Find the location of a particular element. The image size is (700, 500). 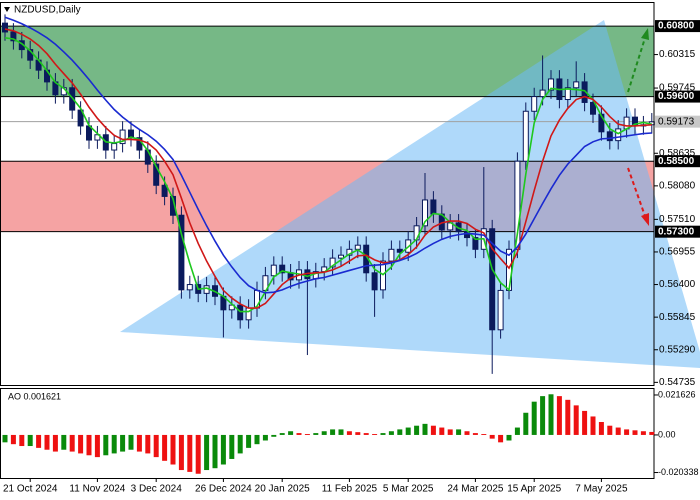

x-tick-label: 11 Nov 2024 is located at coordinates (97, 489).